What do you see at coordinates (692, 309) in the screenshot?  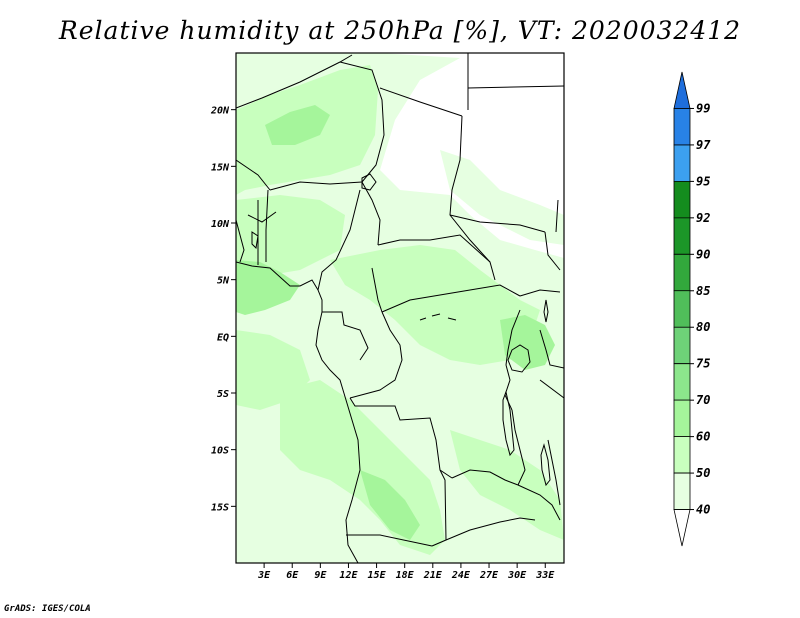 I see `colorbar: 40 50 60 70 75 80 85 90 92 95 97 99` at bounding box center [692, 309].